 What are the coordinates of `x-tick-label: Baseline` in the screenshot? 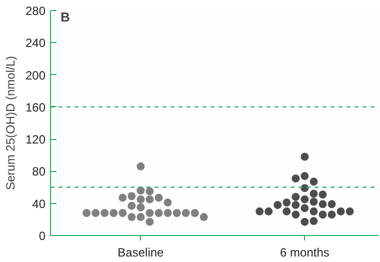 It's located at (141, 253).